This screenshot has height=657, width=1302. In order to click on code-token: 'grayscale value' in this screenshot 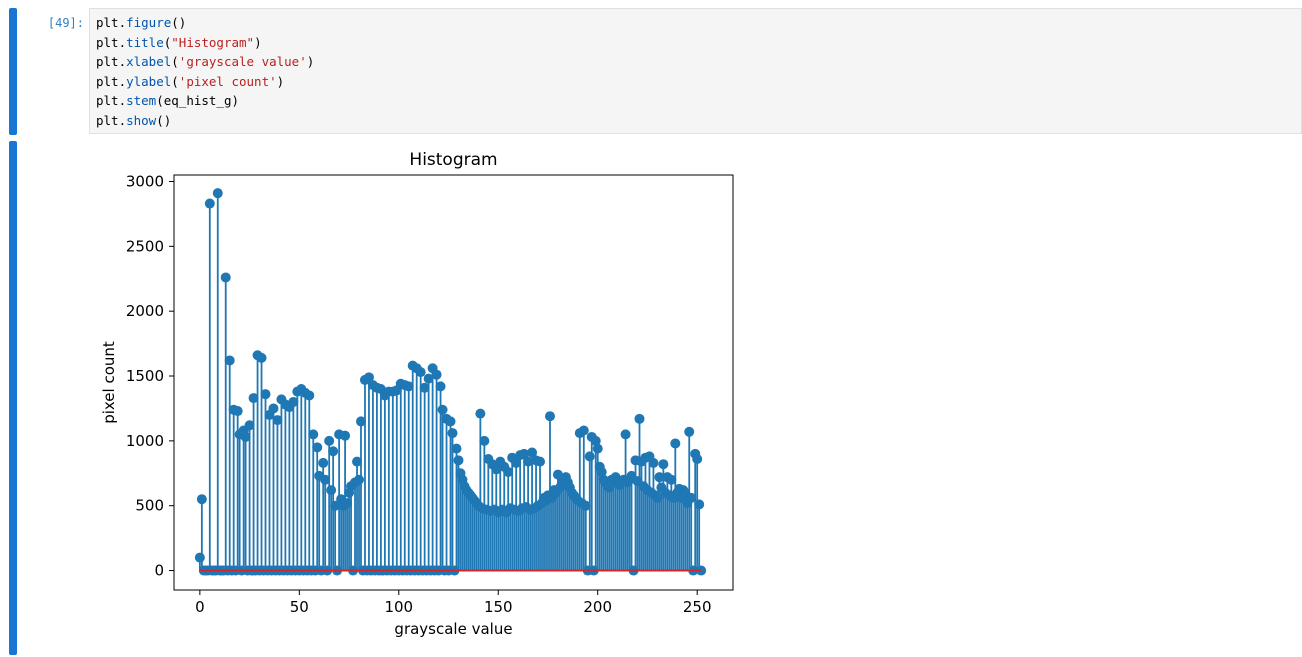, I will do `click(242, 61)`.